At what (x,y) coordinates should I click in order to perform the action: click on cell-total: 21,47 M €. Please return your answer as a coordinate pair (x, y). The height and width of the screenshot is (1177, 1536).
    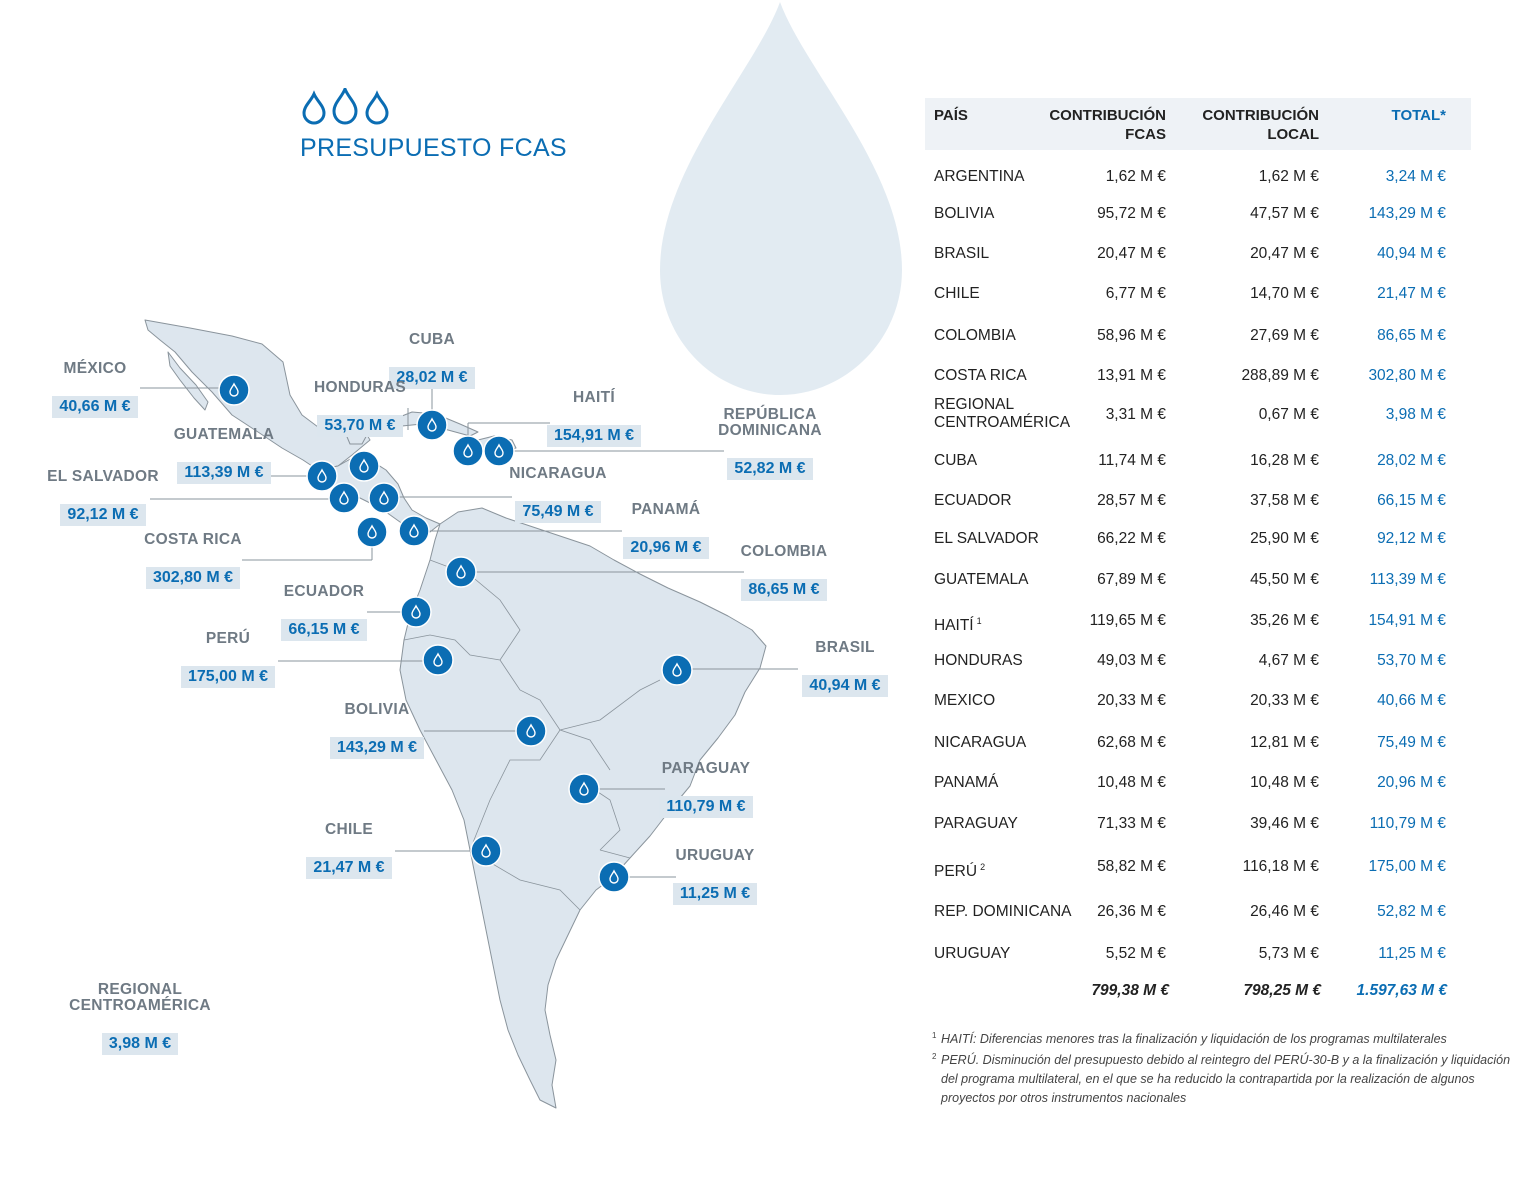
    Looking at the image, I should click on (1411, 293).